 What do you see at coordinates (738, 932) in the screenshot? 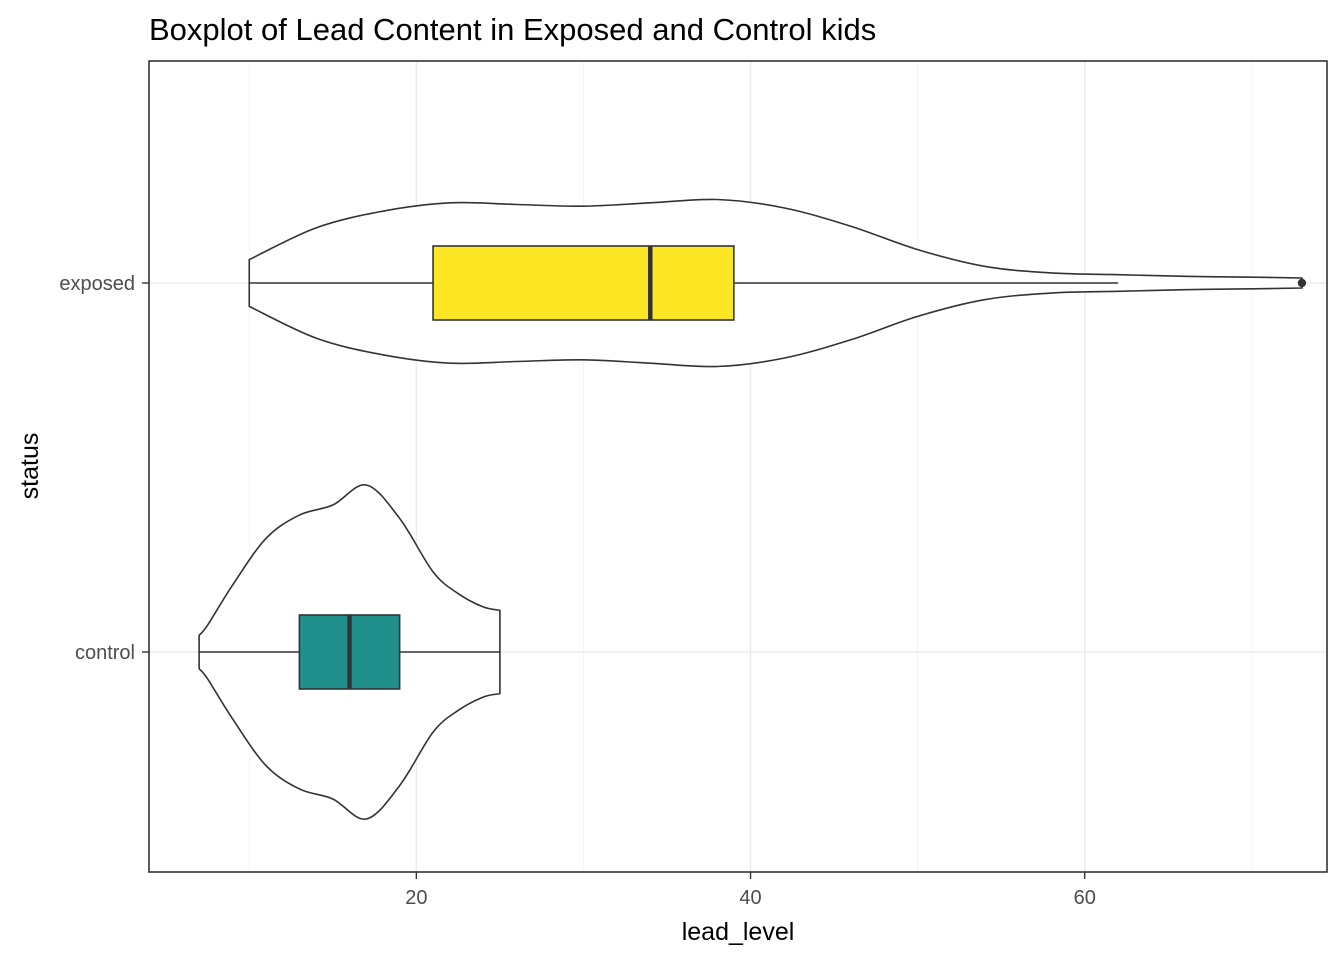
I see `x-axis-title: lead_level` at bounding box center [738, 932].